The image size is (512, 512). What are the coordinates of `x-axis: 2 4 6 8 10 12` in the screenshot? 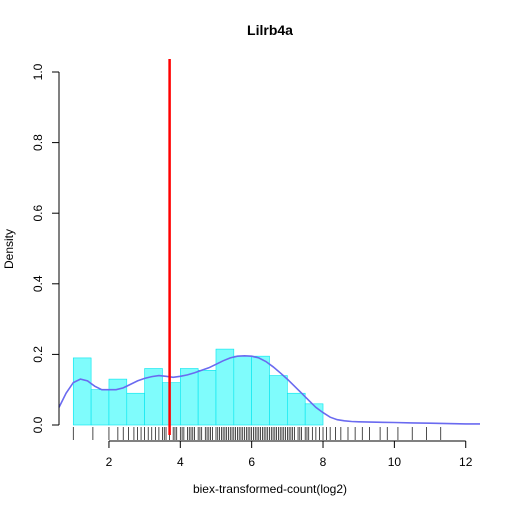 It's located at (289, 454).